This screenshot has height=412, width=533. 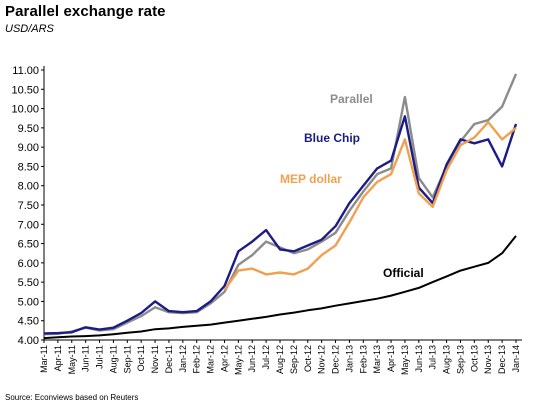 I want to click on x-tick-label: Jul-13, so click(x=433, y=357).